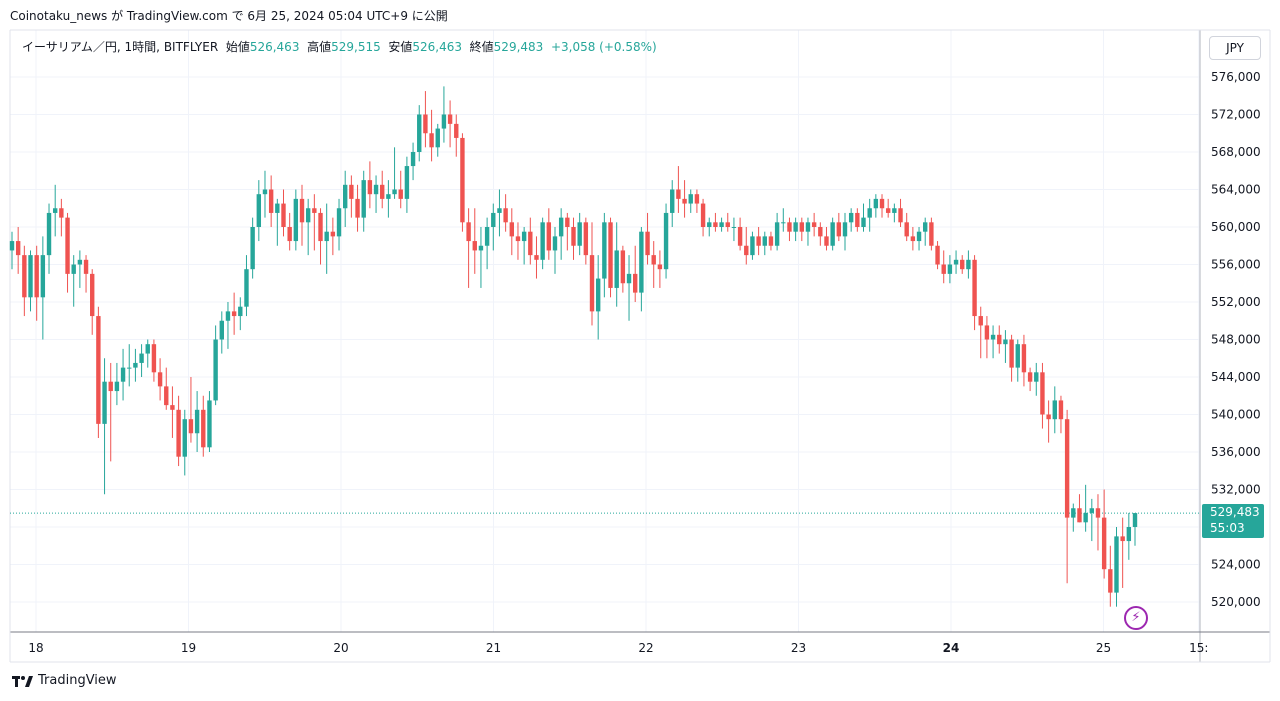 This screenshot has width=1280, height=701. What do you see at coordinates (1236, 490) in the screenshot?
I see `y-tick-label: 532,000` at bounding box center [1236, 490].